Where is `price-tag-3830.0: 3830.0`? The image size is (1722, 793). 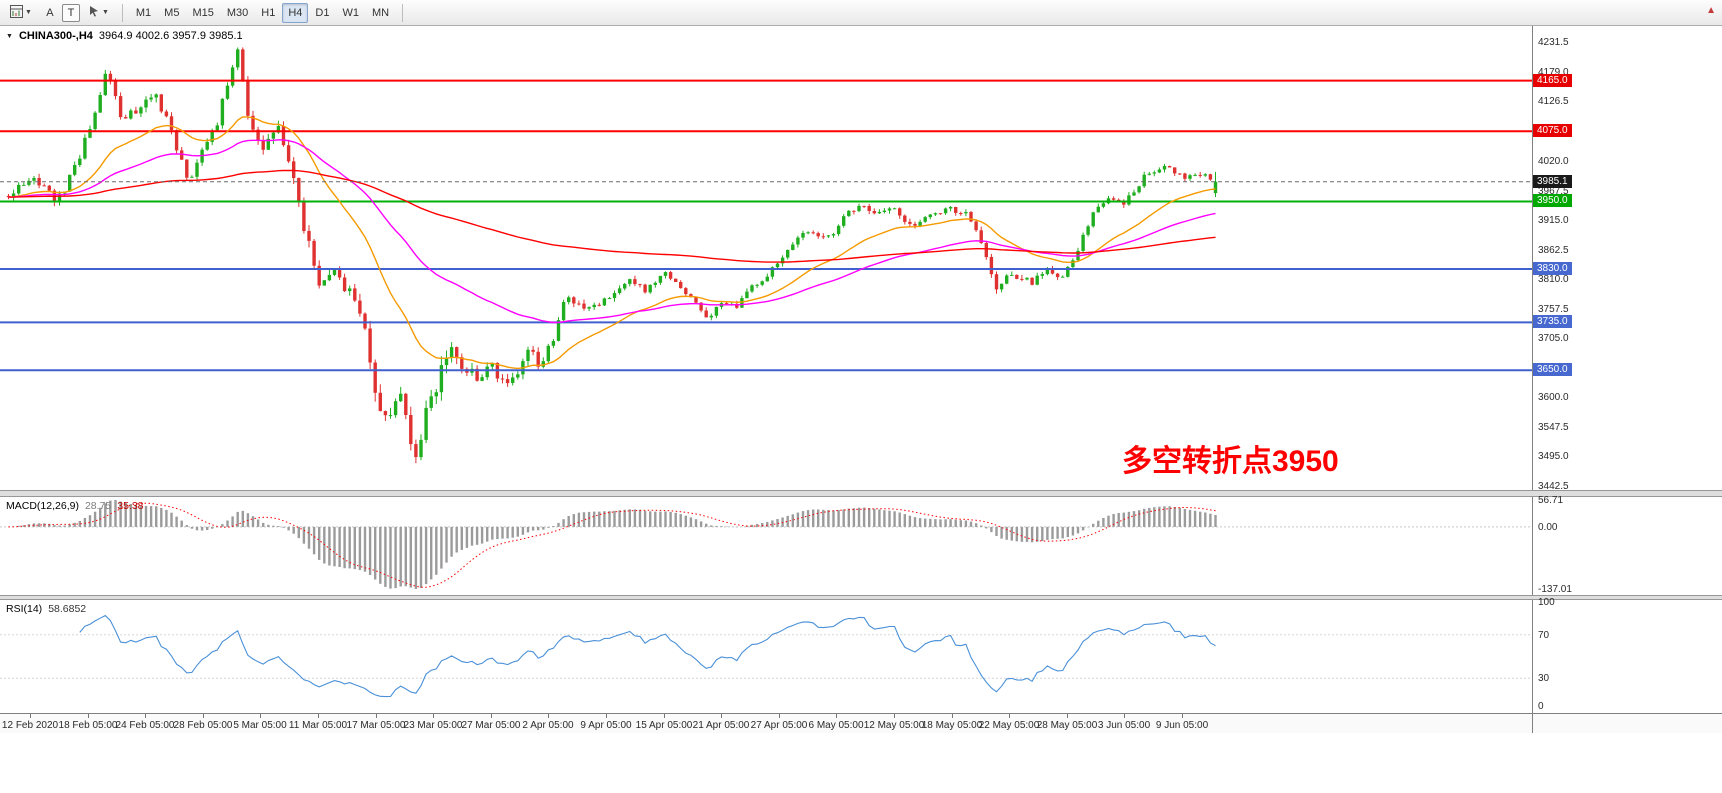
price-tag-3830.0: 3830.0 is located at coordinates (1552, 268).